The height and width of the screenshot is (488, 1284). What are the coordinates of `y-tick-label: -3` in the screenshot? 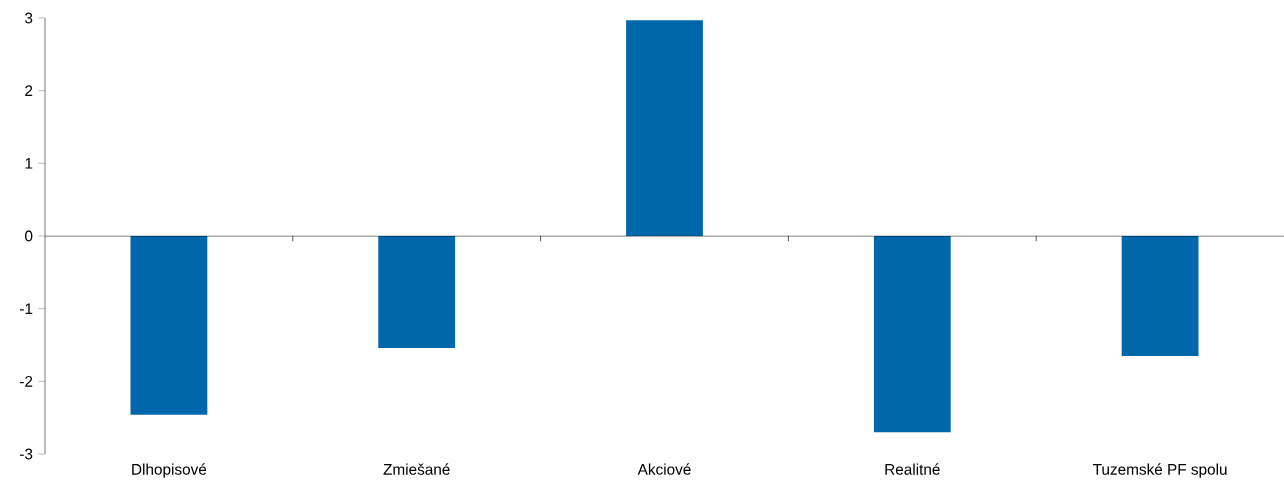 It's located at (26, 454).